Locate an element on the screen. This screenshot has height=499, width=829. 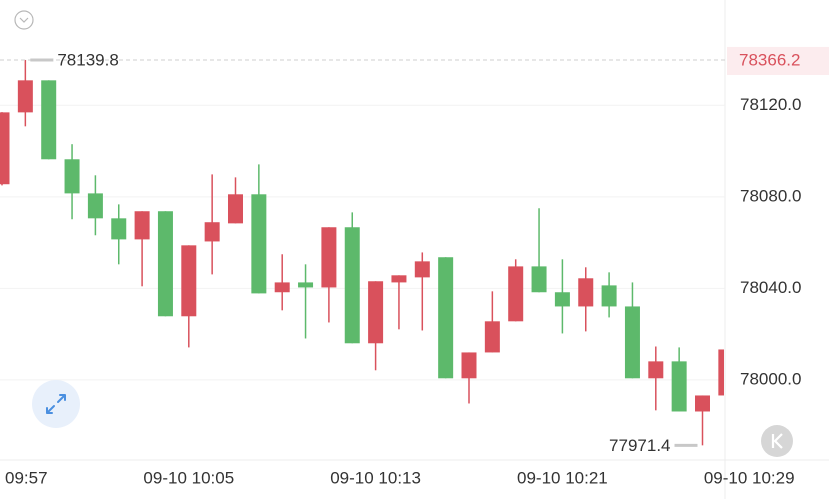
x-tick-label: 09-10 10:29 is located at coordinates (749, 477).